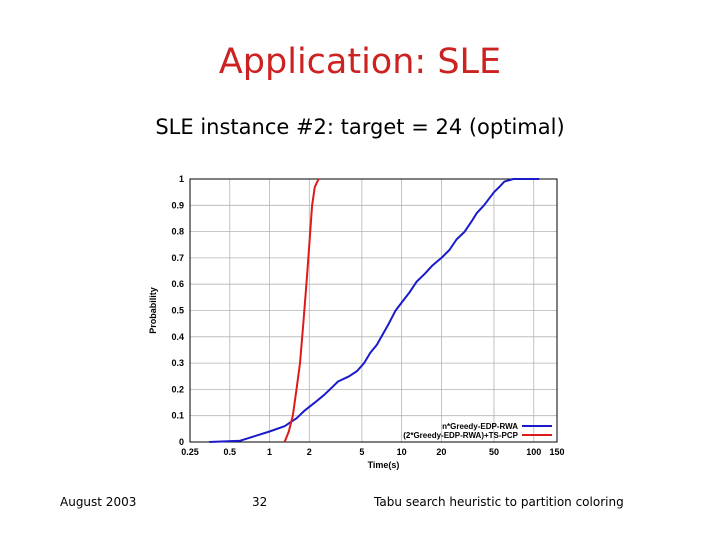  I want to click on y-tick-label: 0.8, so click(177, 232).